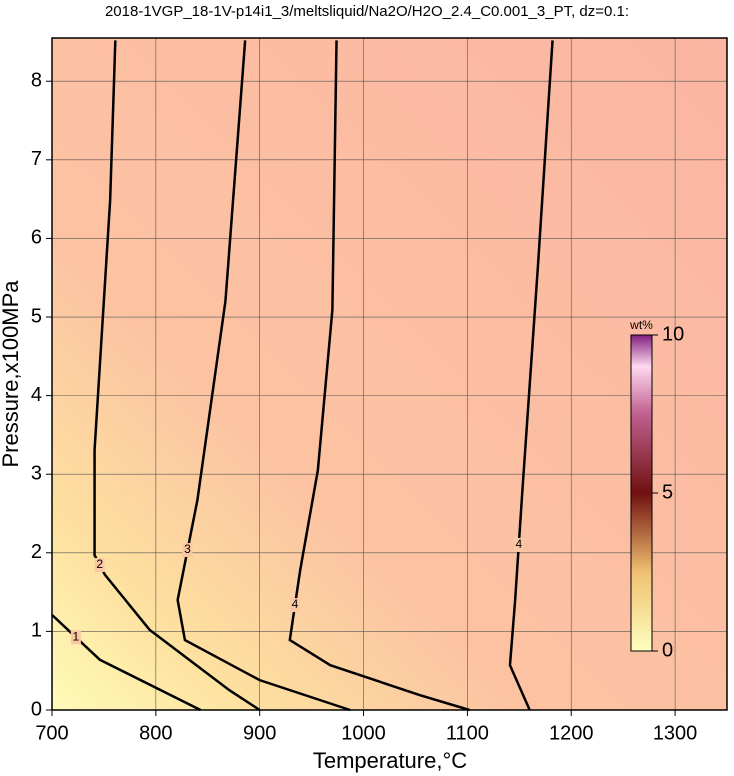  Describe the element at coordinates (641, 325) in the screenshot. I see `colorbar-label: wt%` at that location.